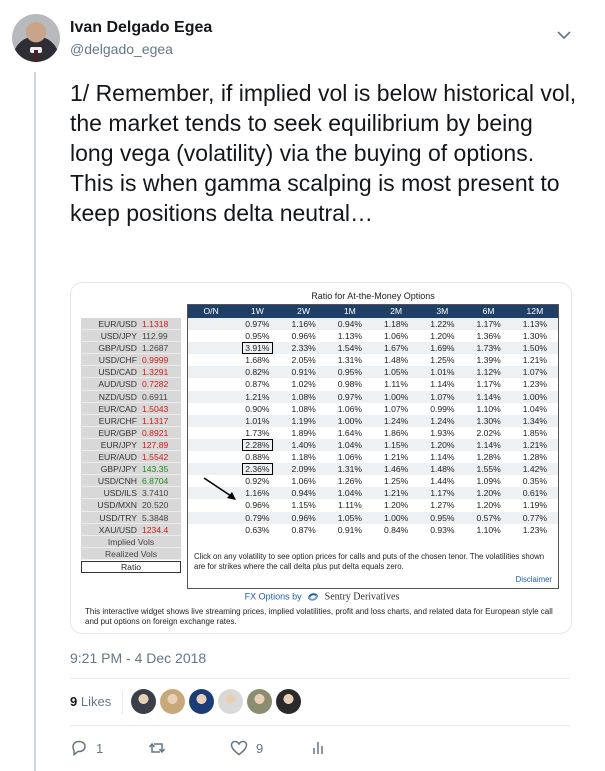 Image resolution: width=605 pixels, height=771 pixels. What do you see at coordinates (535, 469) in the screenshot?
I see `ratio-cell: 1.42%` at bounding box center [535, 469].